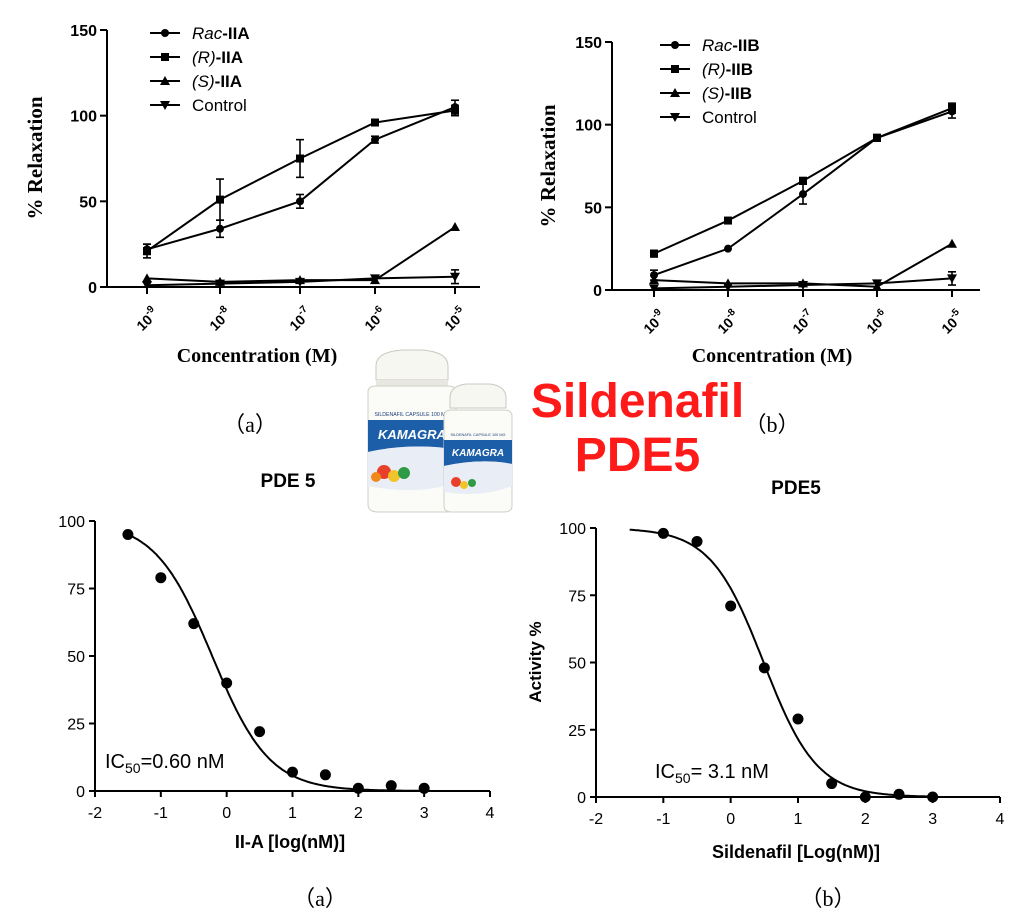  Describe the element at coordinates (320, 898) in the screenshot. I see `panel-label: （a）` at that location.